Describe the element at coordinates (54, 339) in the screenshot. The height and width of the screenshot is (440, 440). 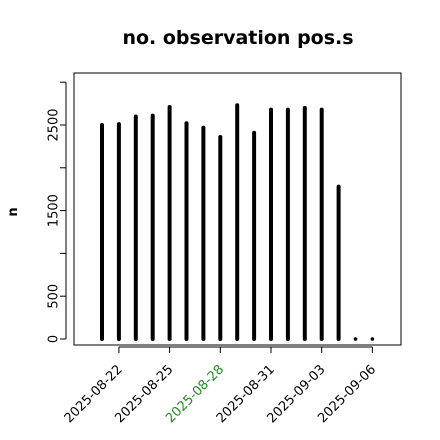
I see `y-tick-label: 0` at that location.